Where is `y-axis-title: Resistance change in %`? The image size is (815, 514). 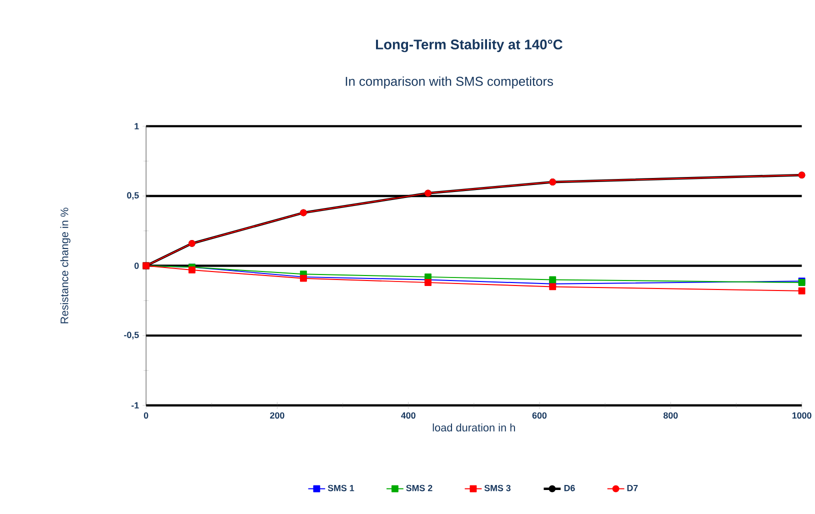 y-axis-title: Resistance change in % is located at coordinates (65, 266).